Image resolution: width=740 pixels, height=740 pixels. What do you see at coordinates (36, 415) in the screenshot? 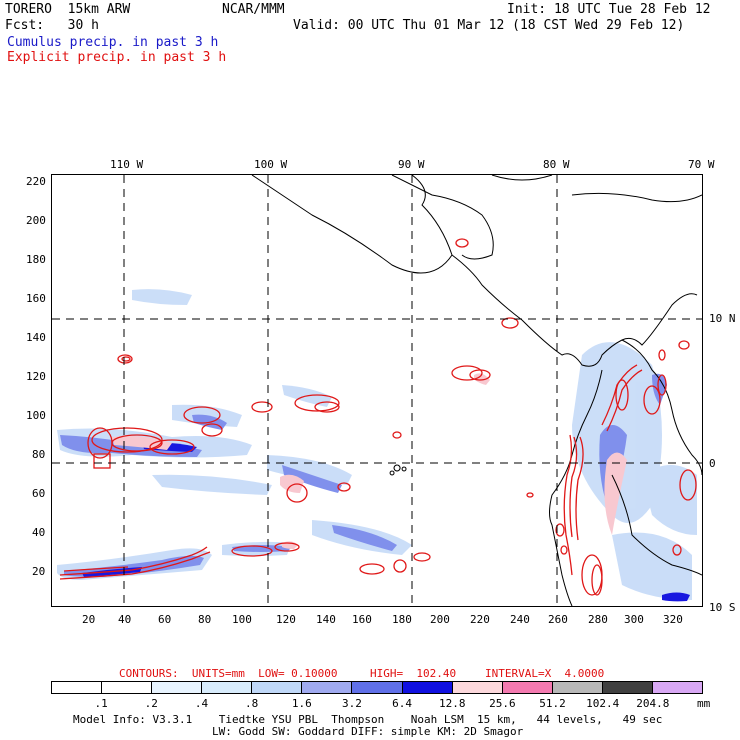
I see `y-tick-100: 100` at bounding box center [36, 415].